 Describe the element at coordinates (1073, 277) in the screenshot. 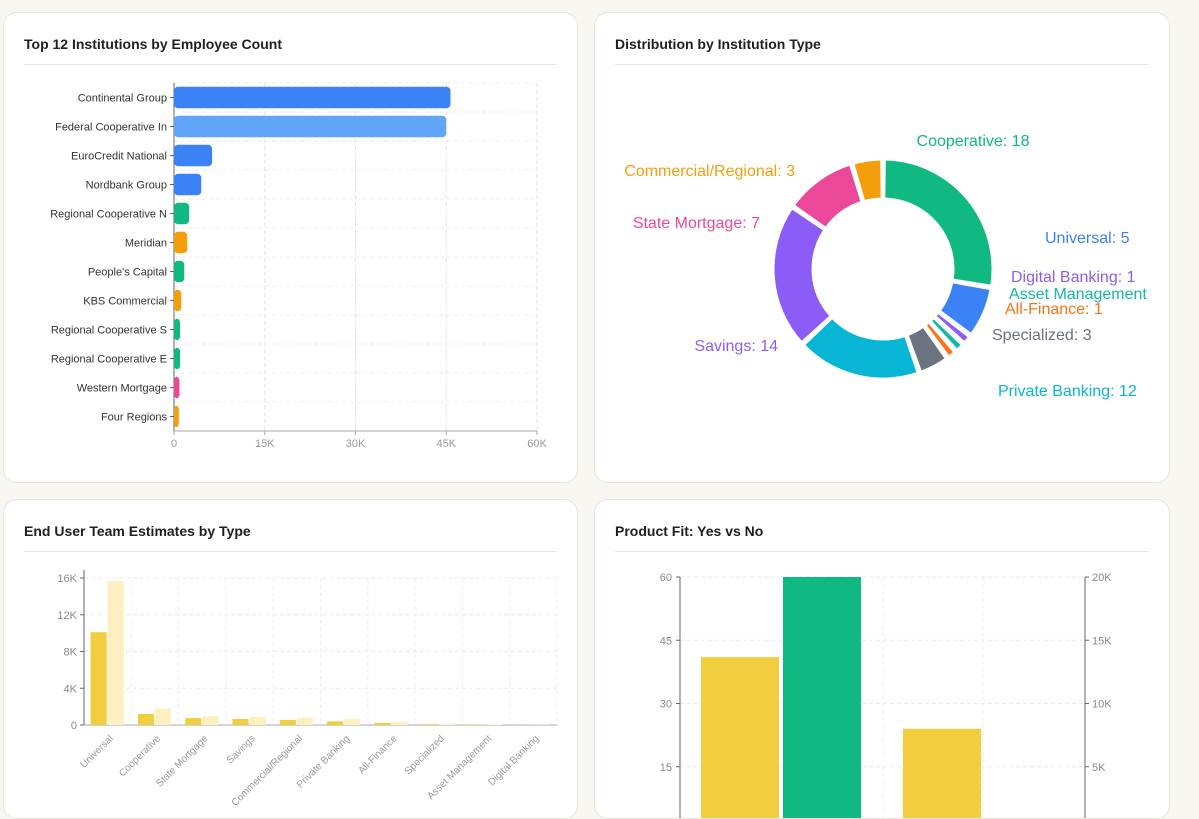

I see `slice-label: Digital Banking: 1` at that location.